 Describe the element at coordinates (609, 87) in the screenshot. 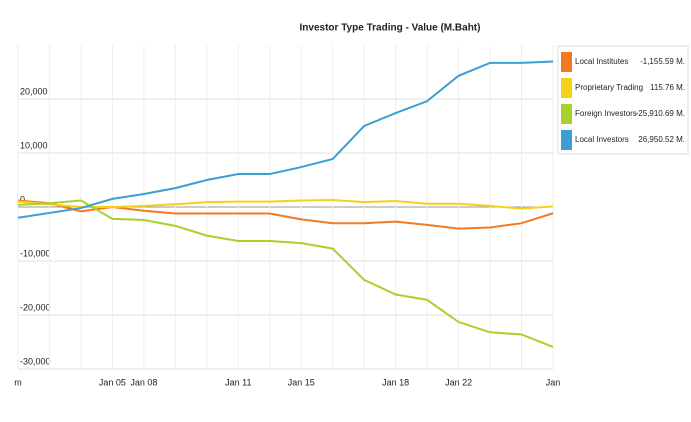

I see `legend-label: Proprietary Trading` at that location.